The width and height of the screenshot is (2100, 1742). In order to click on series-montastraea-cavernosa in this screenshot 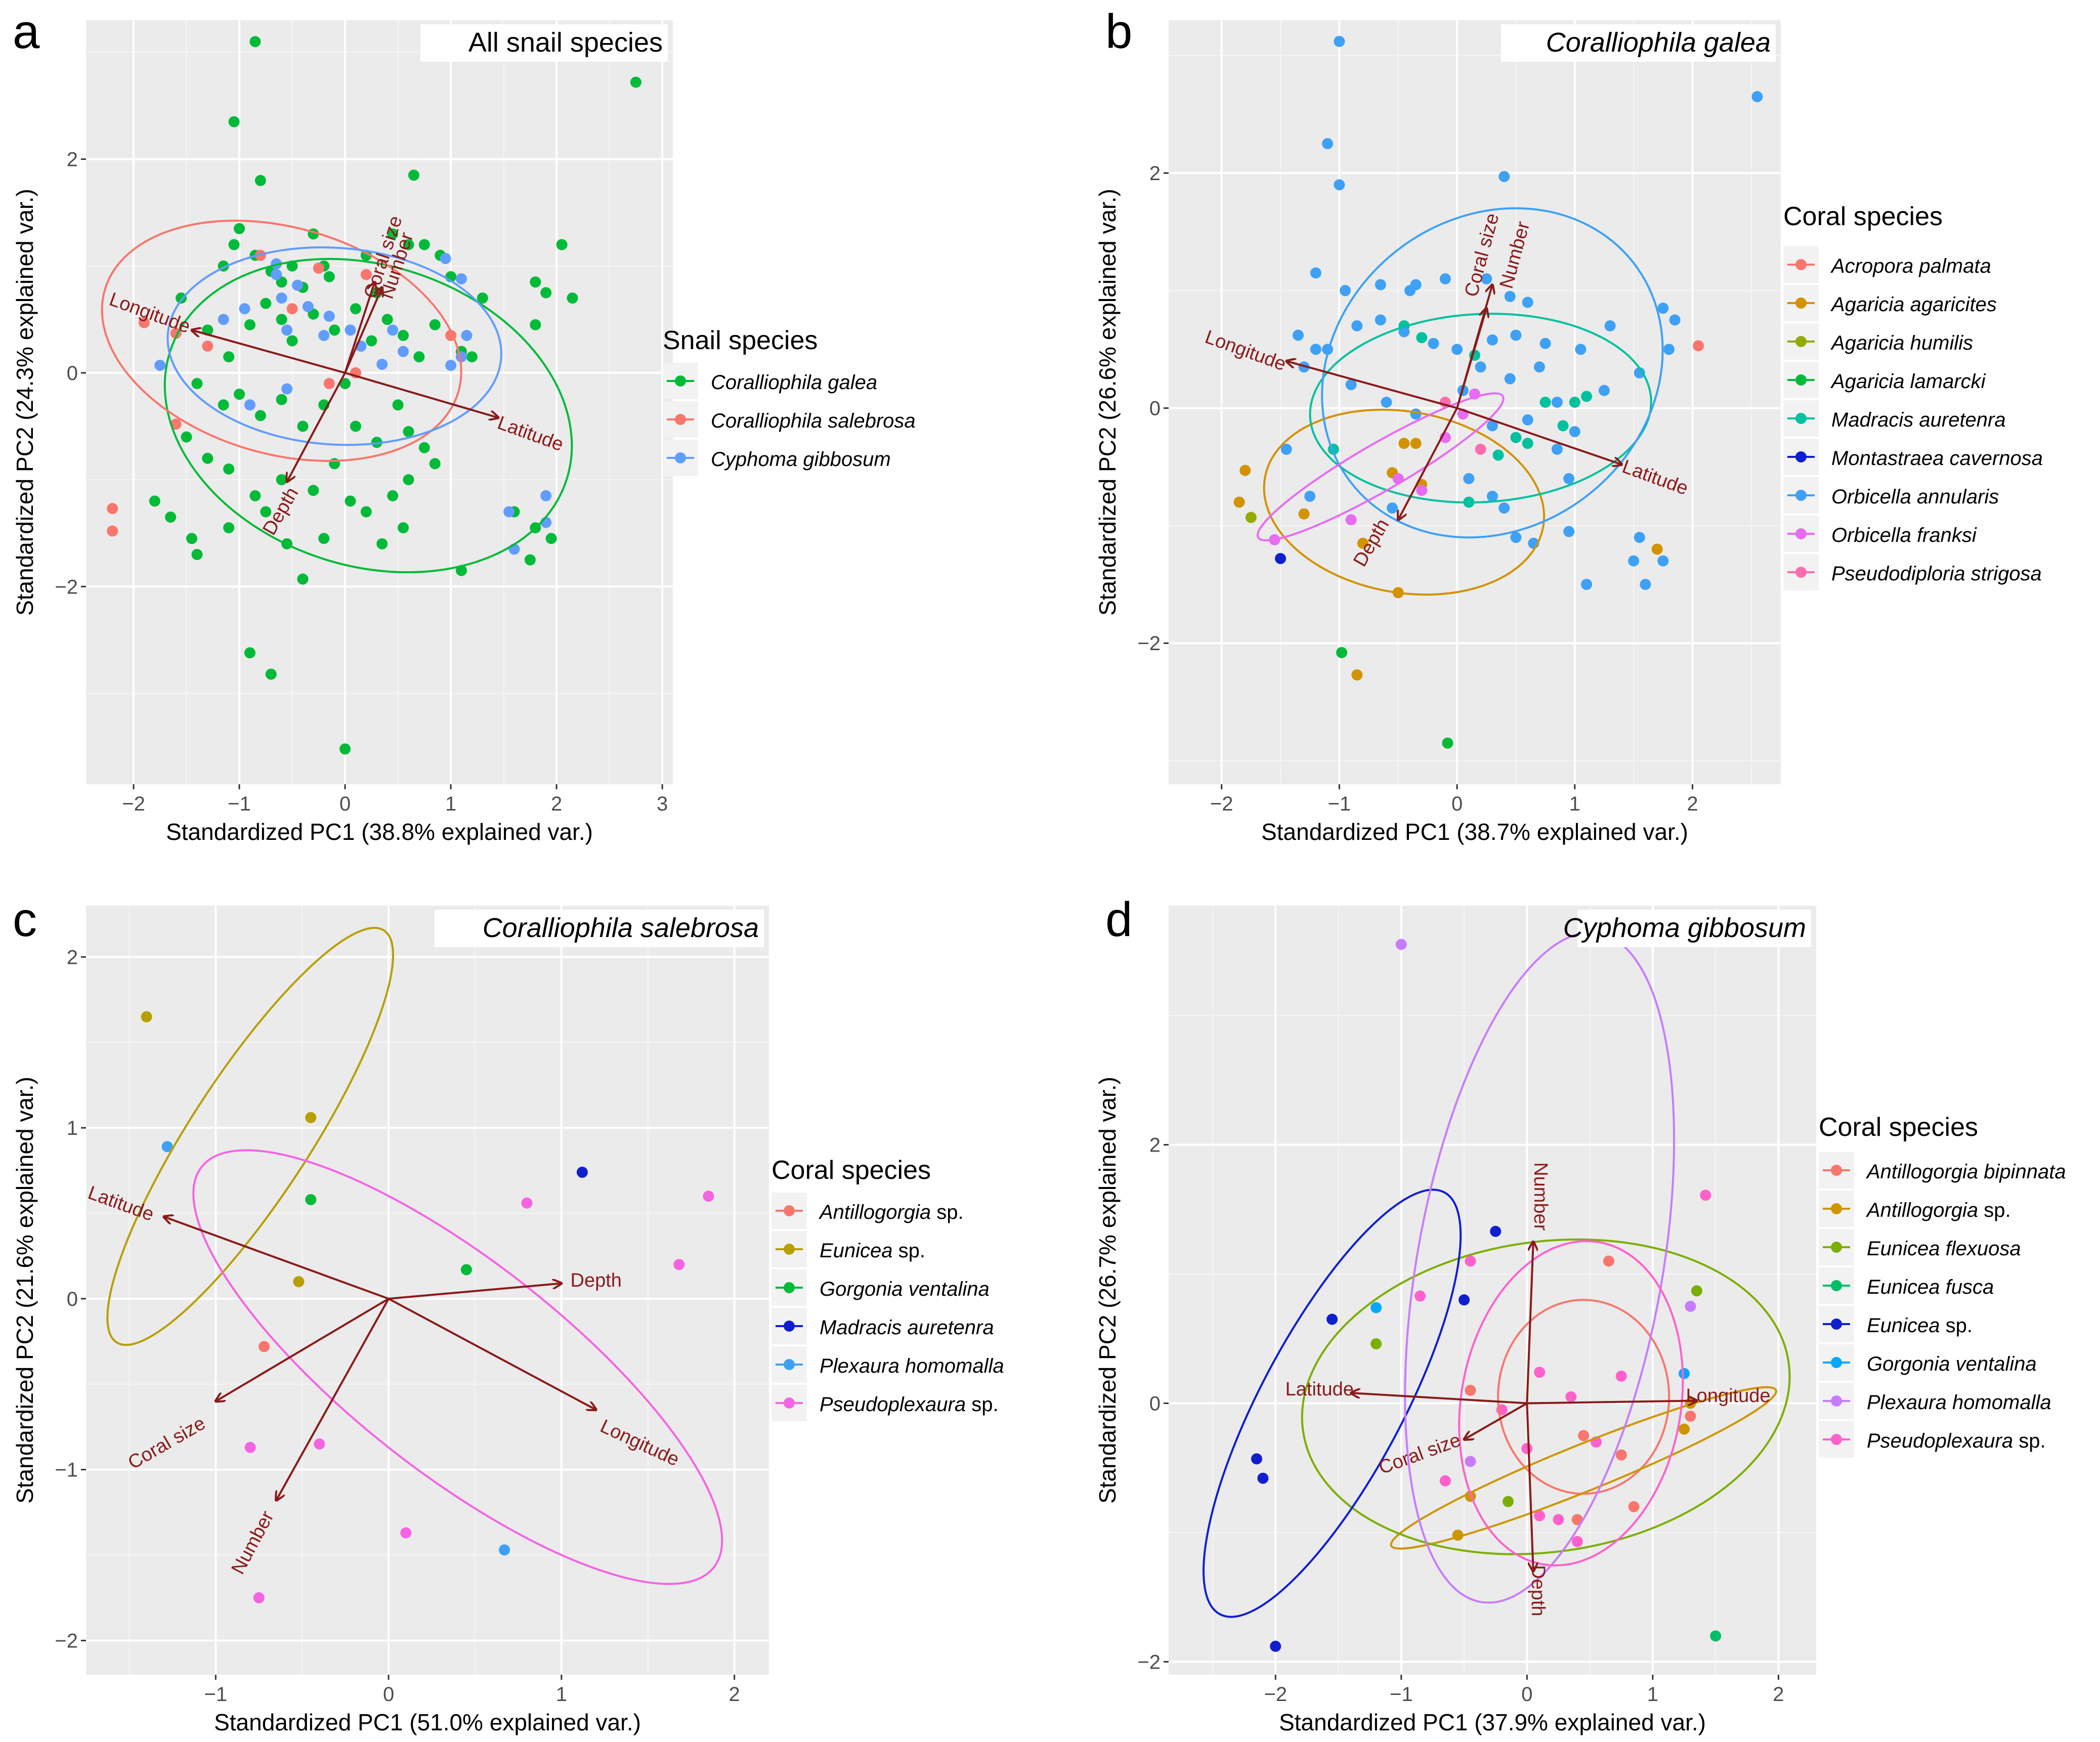, I will do `click(1281, 558)`.